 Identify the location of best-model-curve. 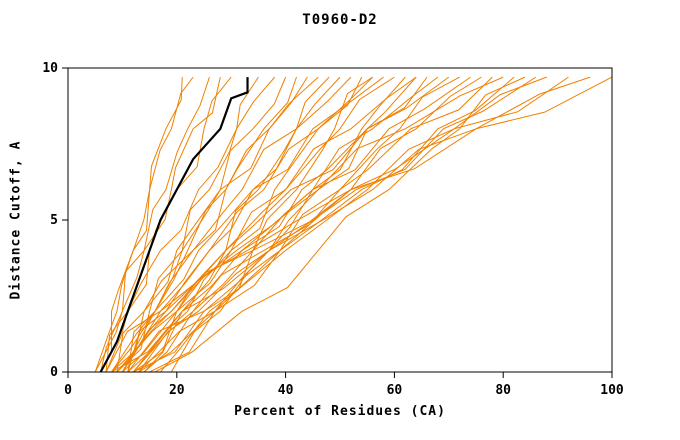
(174, 224).